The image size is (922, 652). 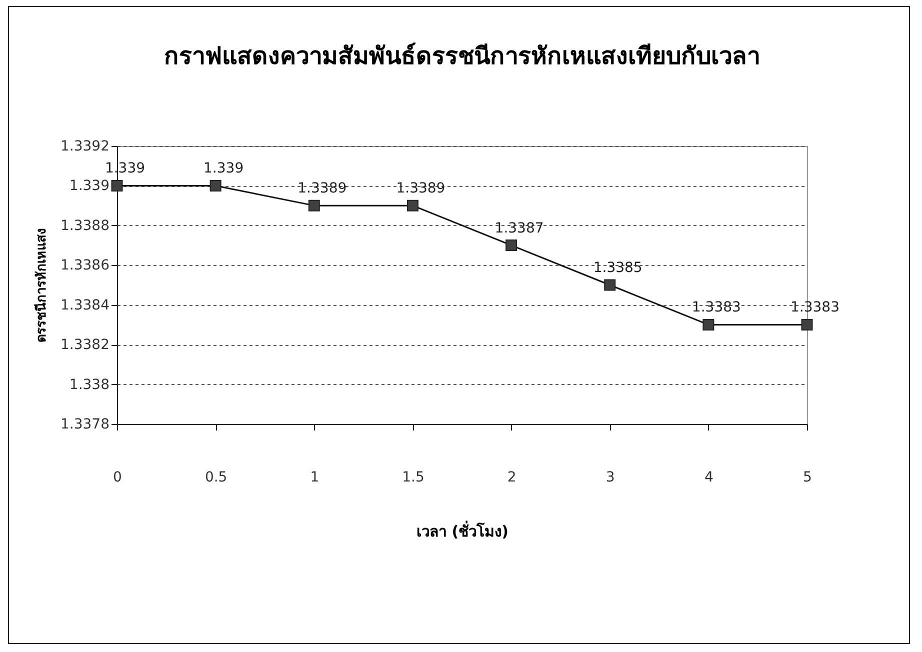 I want to click on data-label: 1.3387, so click(x=519, y=228).